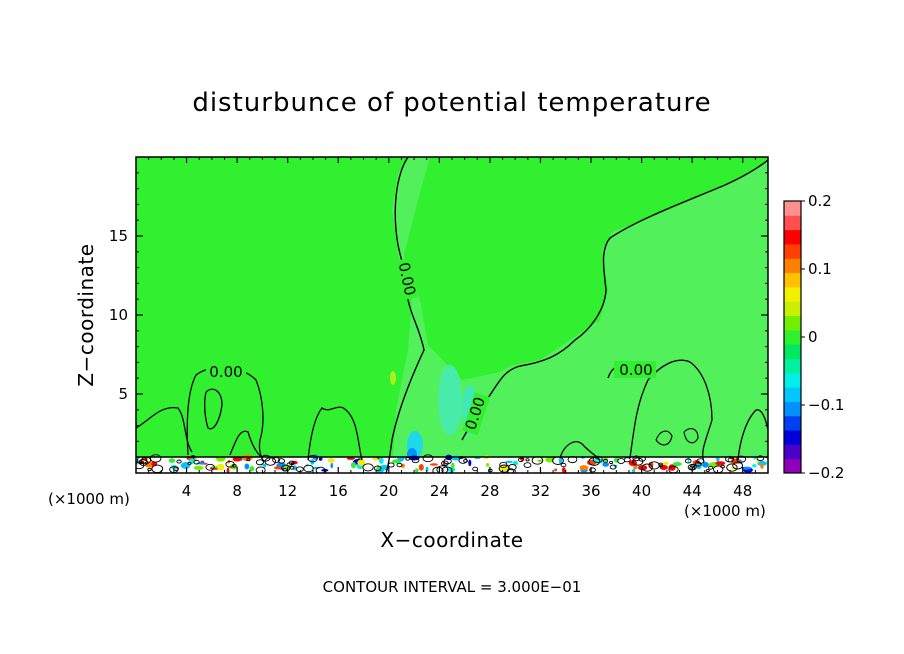  I want to click on chart-title: disturbunce of potential temperature, so click(451, 103).